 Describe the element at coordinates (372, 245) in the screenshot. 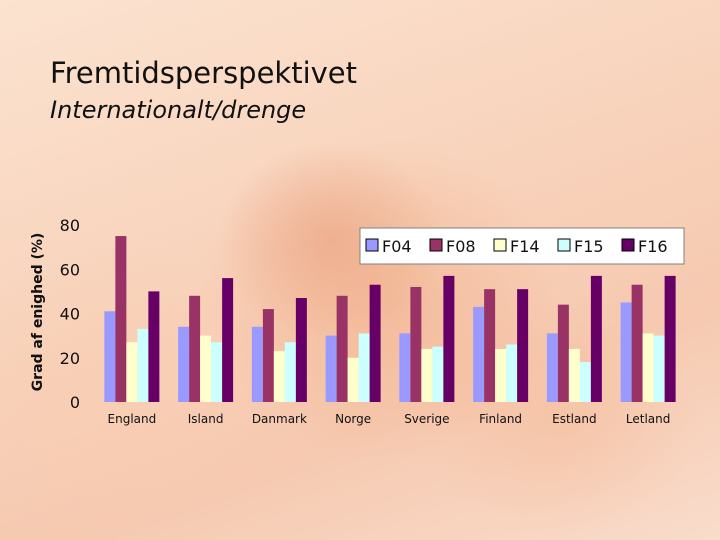

I see `legend-swatch-f04` at that location.